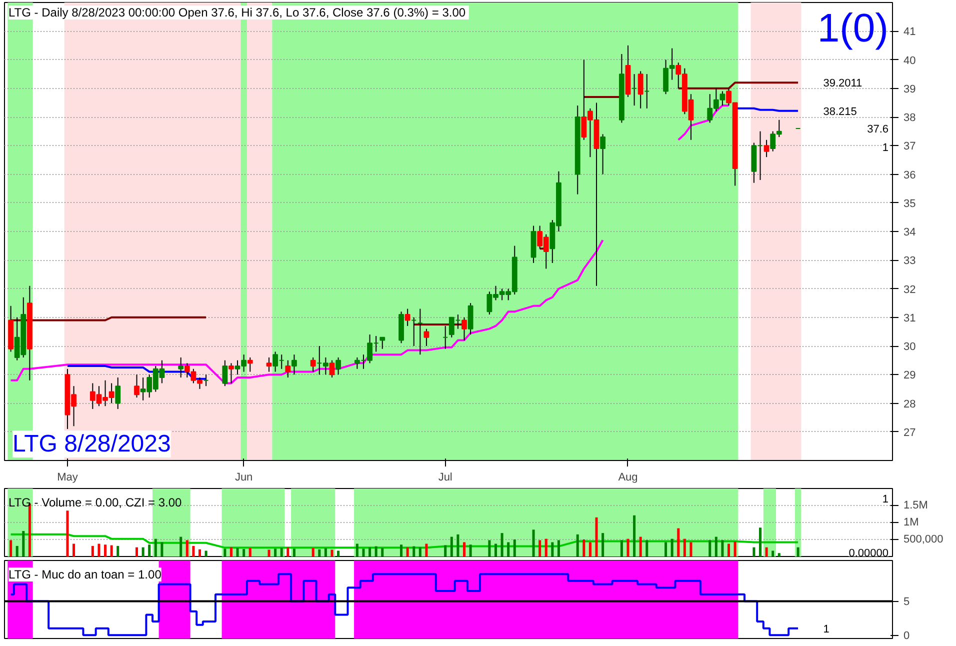 The width and height of the screenshot is (956, 646). Describe the element at coordinates (910, 432) in the screenshot. I see `y-tick-label: 27` at that location.